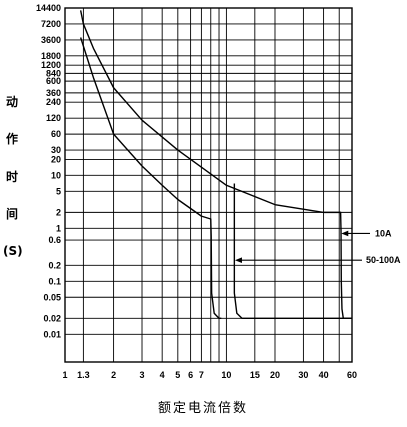 The height and width of the screenshot is (427, 407). I want to click on y-tick-label-17: 0.6, so click(54, 240).